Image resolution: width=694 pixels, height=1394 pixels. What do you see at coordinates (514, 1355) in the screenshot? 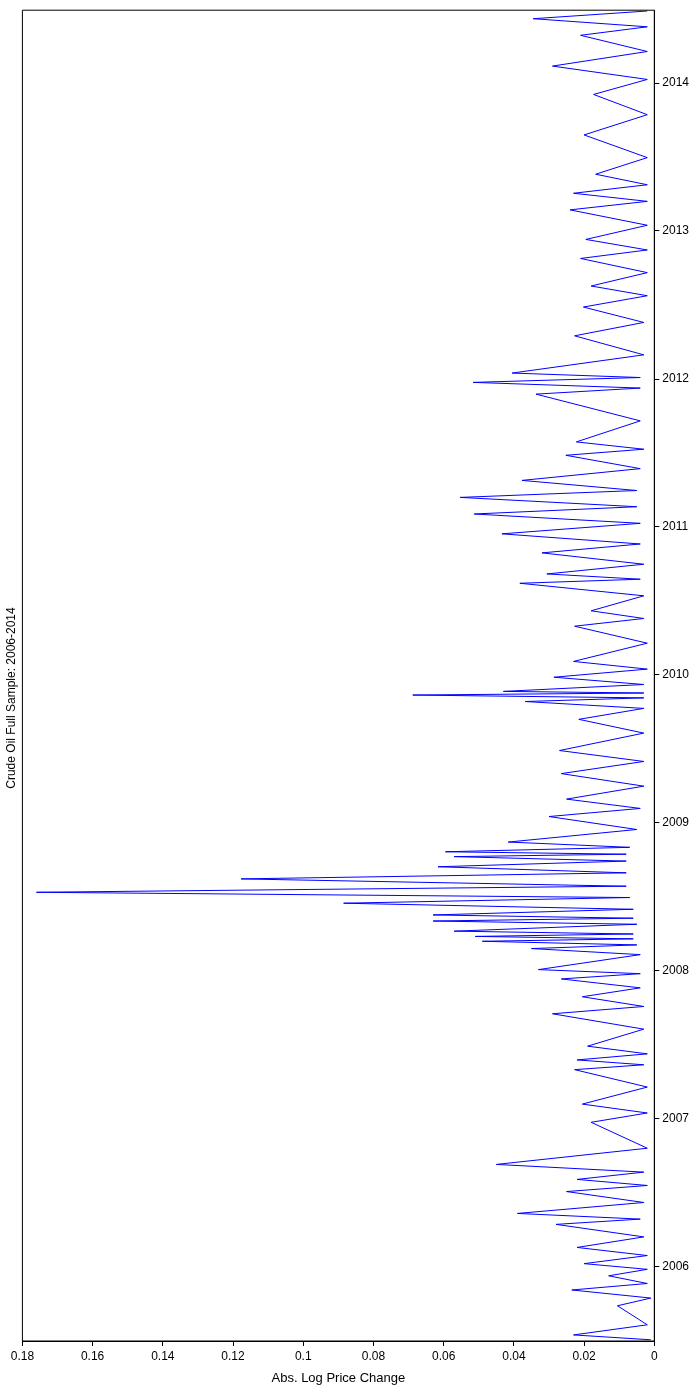
I see `x-tick-label: 0.04` at bounding box center [514, 1355].